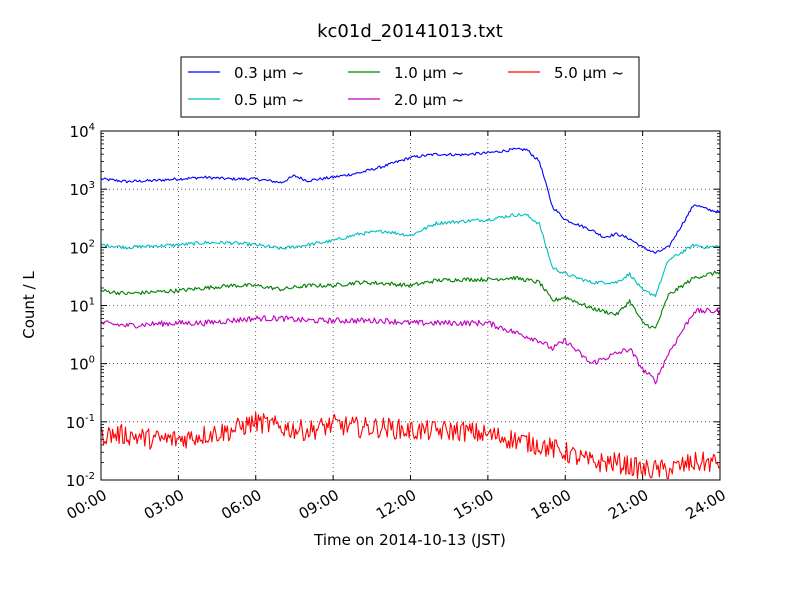 This screenshot has width=800, height=600. I want to click on legend-label-2: 1.0 μm ~, so click(429, 73).